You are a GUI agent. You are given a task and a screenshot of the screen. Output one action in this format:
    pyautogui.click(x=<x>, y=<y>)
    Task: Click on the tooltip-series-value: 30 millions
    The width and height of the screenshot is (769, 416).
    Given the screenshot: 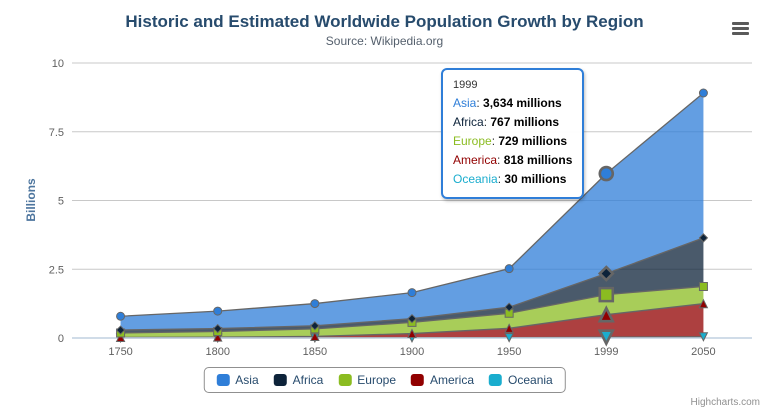 What is the action you would take?
    pyautogui.click(x=535, y=179)
    